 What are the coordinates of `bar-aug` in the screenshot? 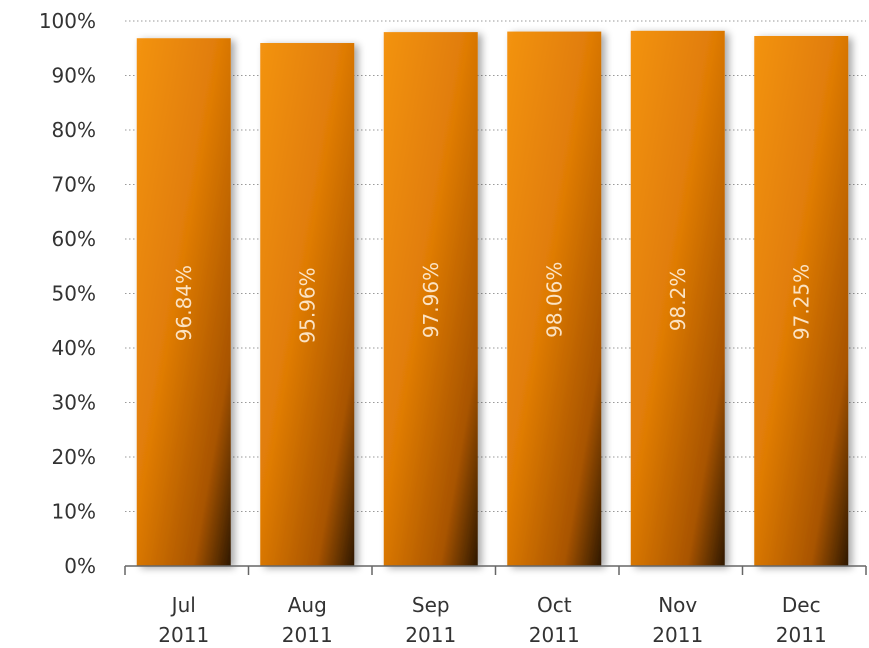 It's located at (307, 304).